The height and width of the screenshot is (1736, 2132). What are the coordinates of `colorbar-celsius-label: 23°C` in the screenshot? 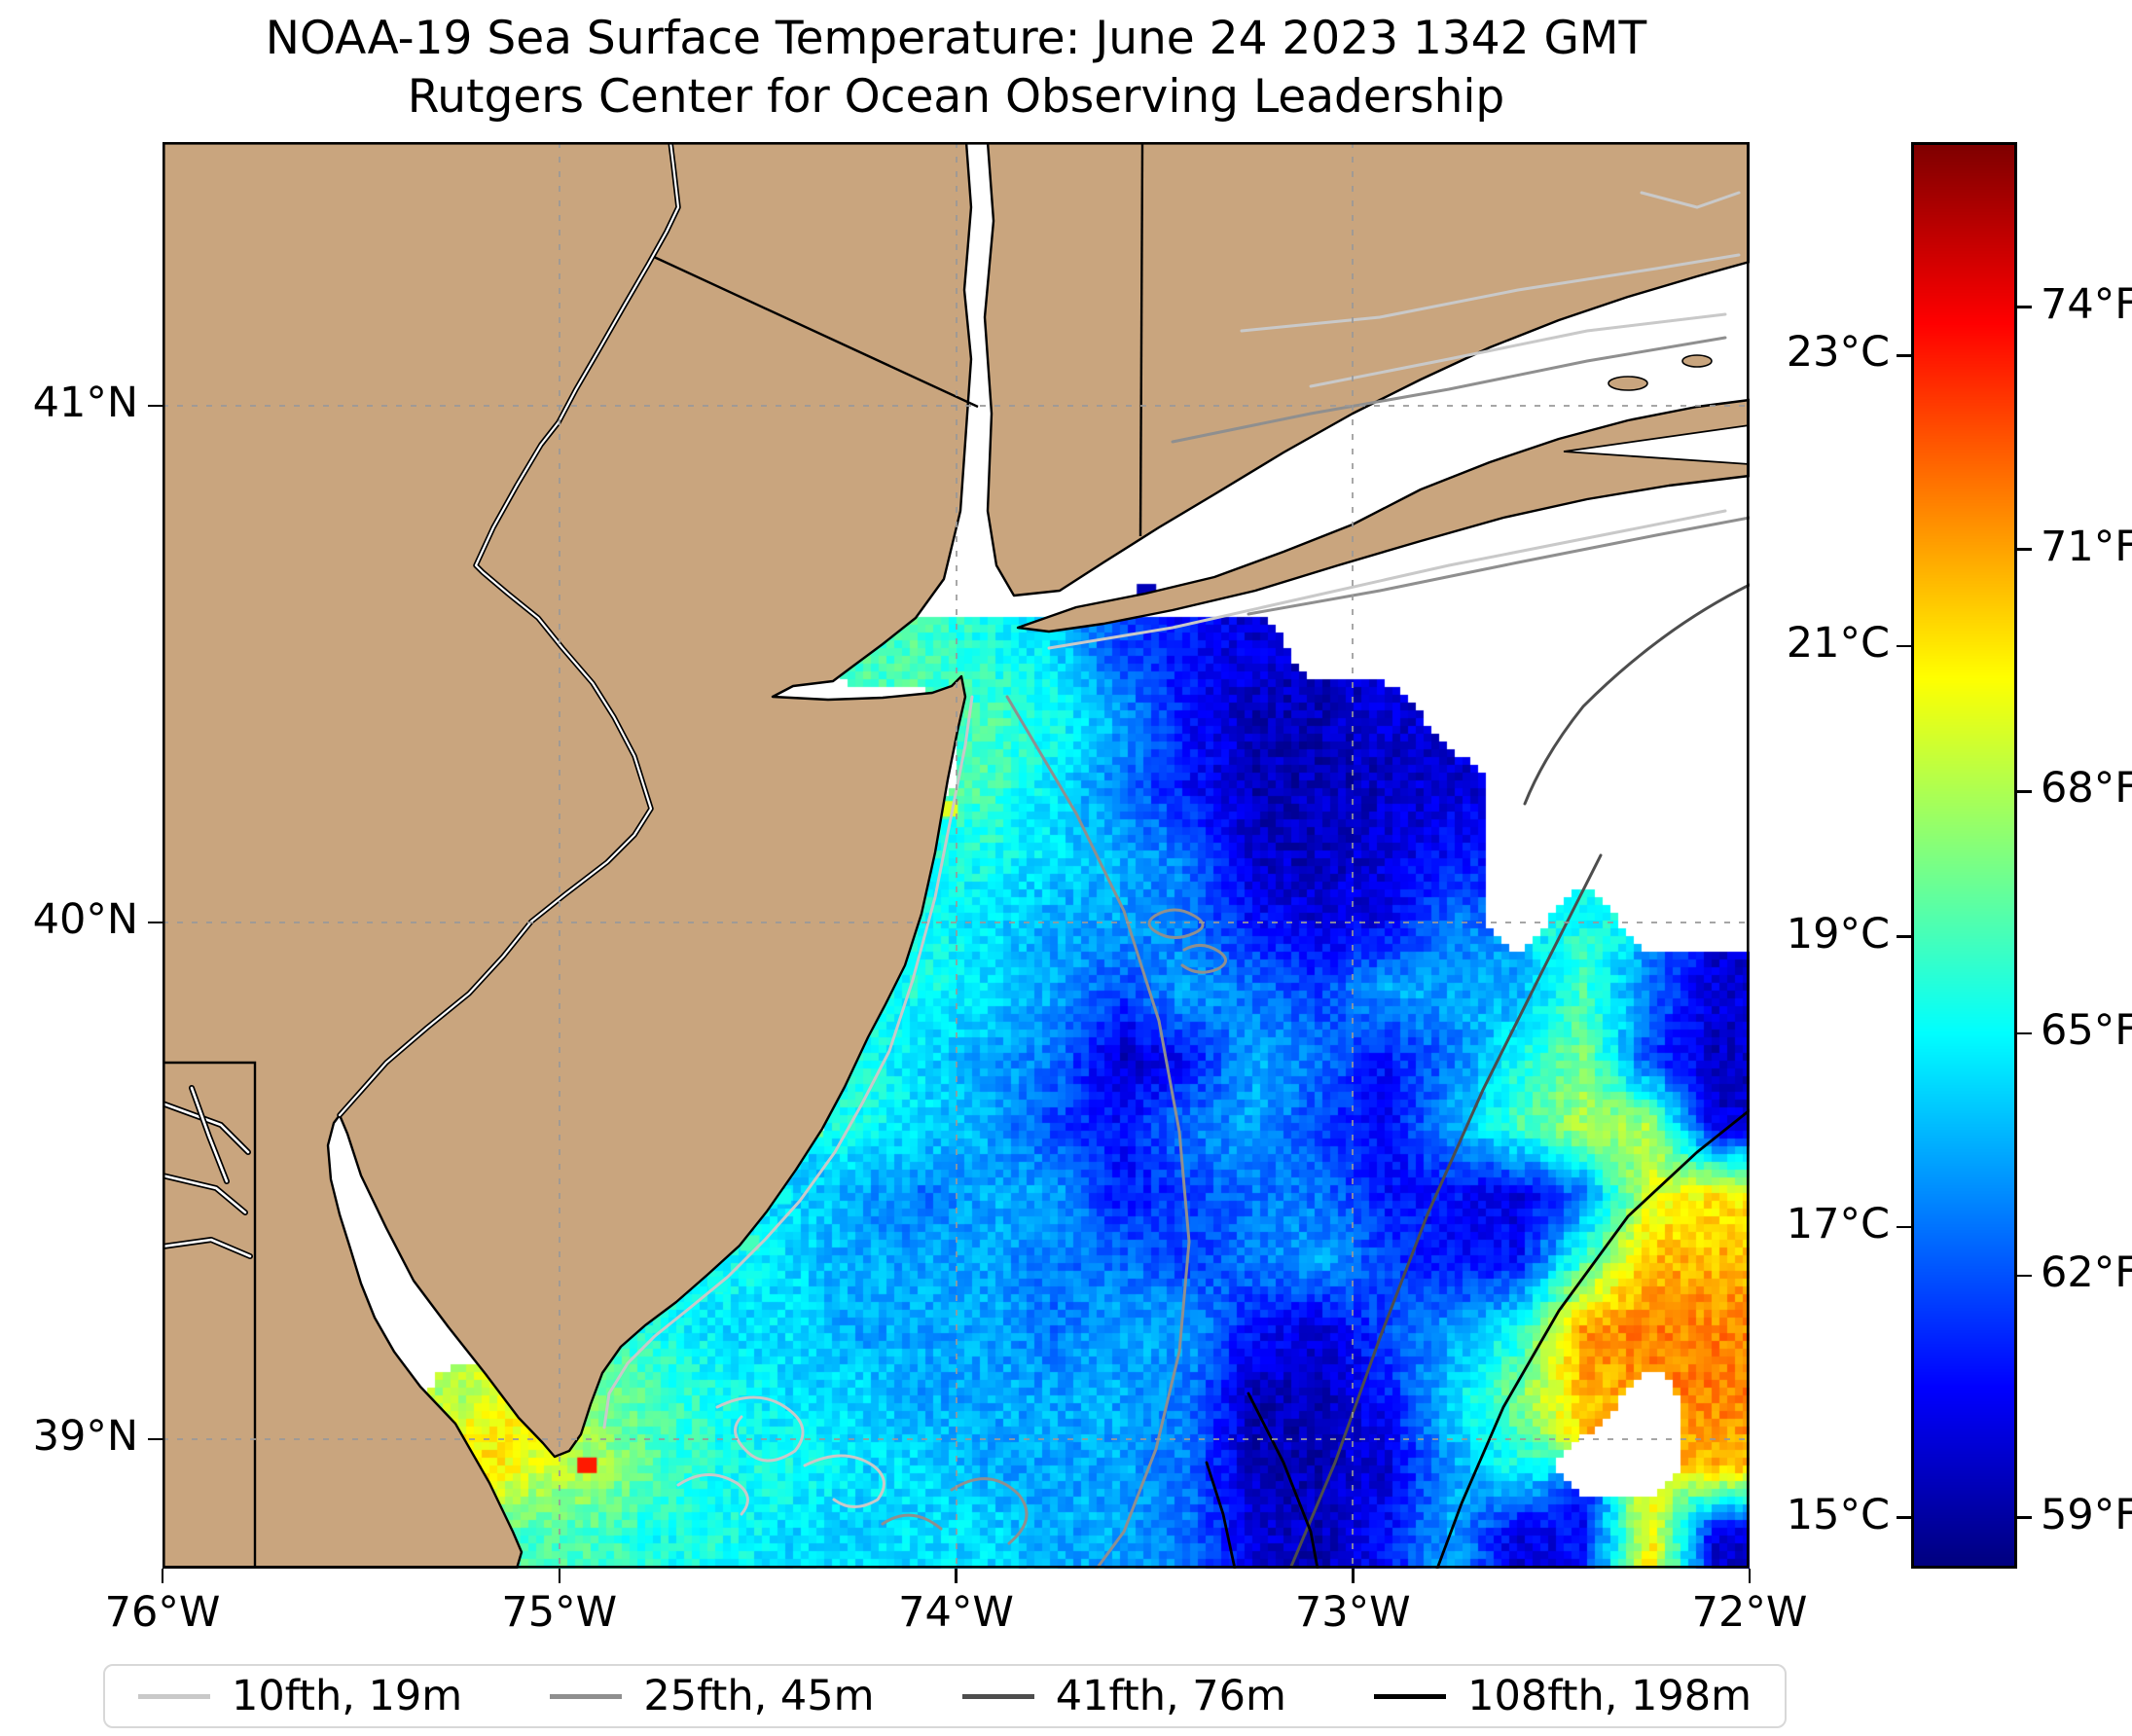 It's located at (1838, 353).